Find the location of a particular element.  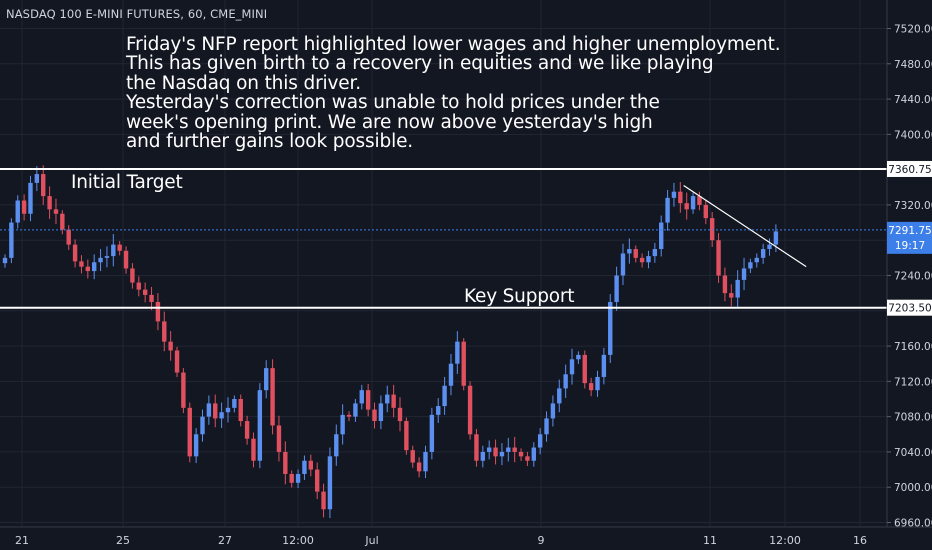

price-tick-label: 7520.00 is located at coordinates (913, 30).